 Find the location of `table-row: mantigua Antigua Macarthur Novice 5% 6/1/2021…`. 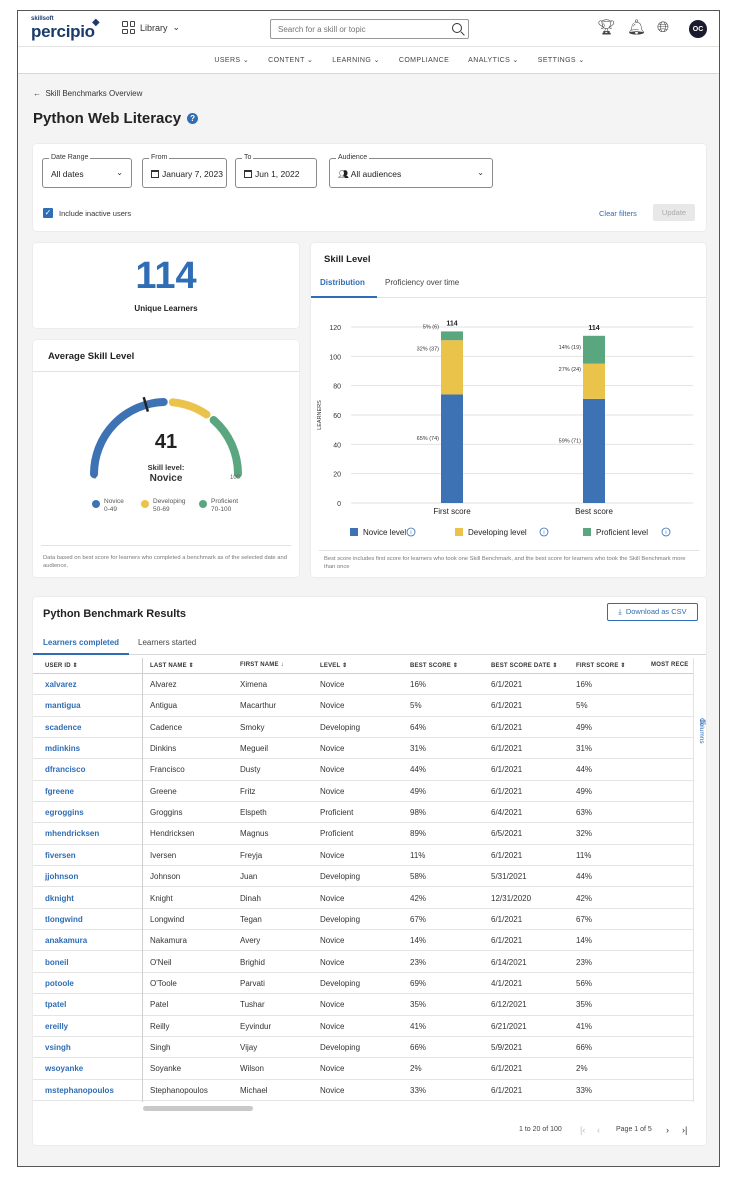

table-row: mantigua Antigua Macarthur Novice 5% 6/1/2021… is located at coordinates (363, 706).